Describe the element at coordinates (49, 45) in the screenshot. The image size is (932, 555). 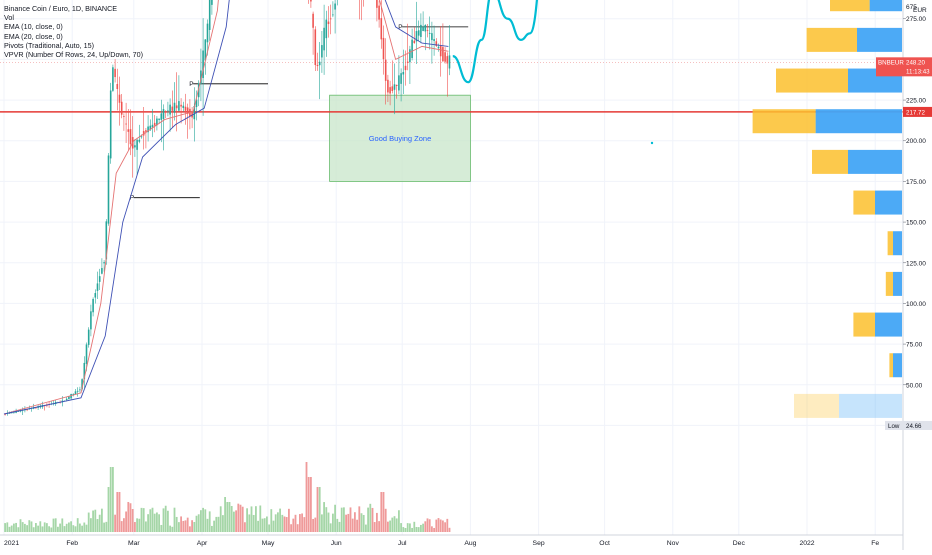
I see `legend-pivots: Pivots (Traditional, Auto, 15)` at that location.